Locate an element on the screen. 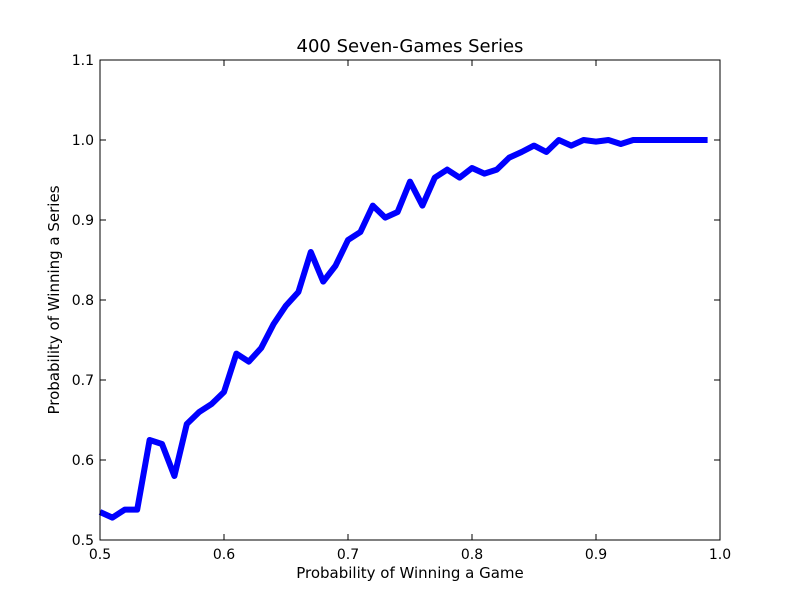 The image size is (800, 600). y-tick-label: 0.6 is located at coordinates (83, 461).